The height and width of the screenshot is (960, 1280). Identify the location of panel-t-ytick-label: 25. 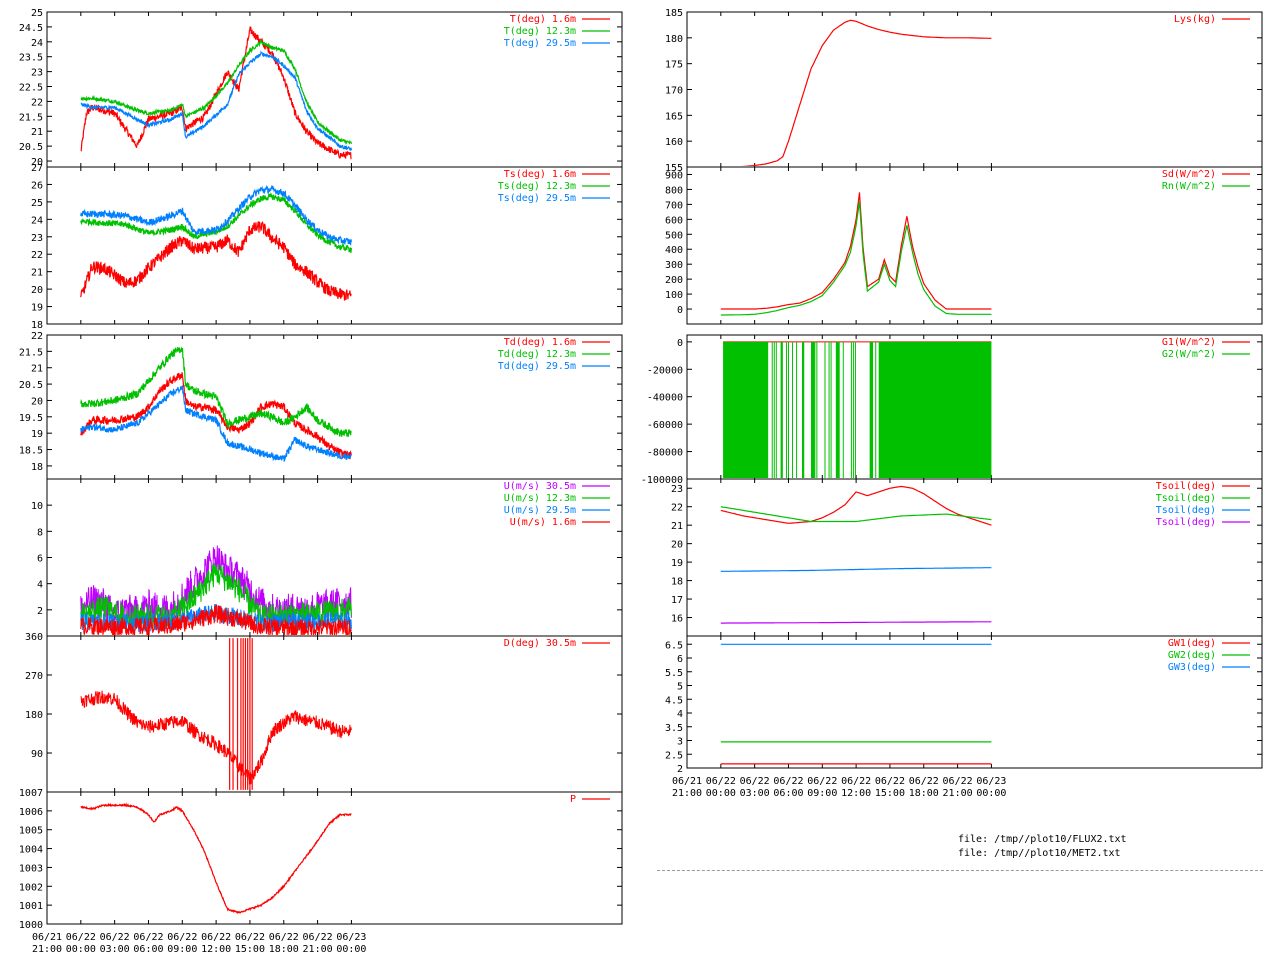
(37, 13).